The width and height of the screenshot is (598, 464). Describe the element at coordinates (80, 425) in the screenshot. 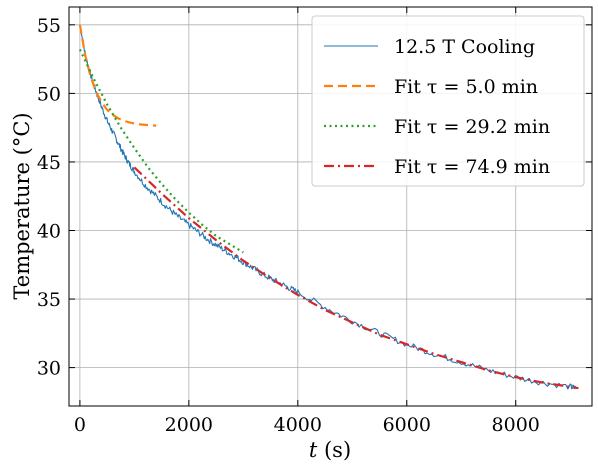

I see `x-tick-label: 0` at that location.